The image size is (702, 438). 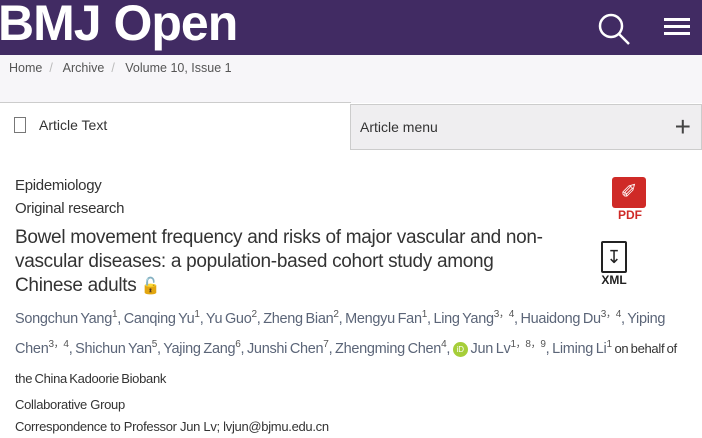 What do you see at coordinates (629, 192) in the screenshot?
I see `pdf-icon: ✐` at bounding box center [629, 192].